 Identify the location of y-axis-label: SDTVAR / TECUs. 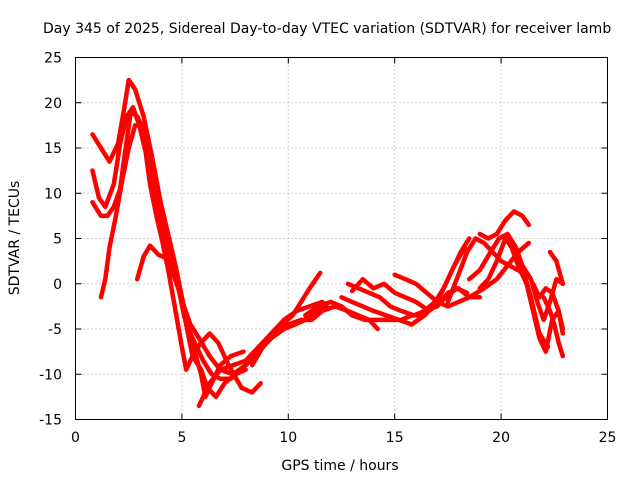
(15, 238).